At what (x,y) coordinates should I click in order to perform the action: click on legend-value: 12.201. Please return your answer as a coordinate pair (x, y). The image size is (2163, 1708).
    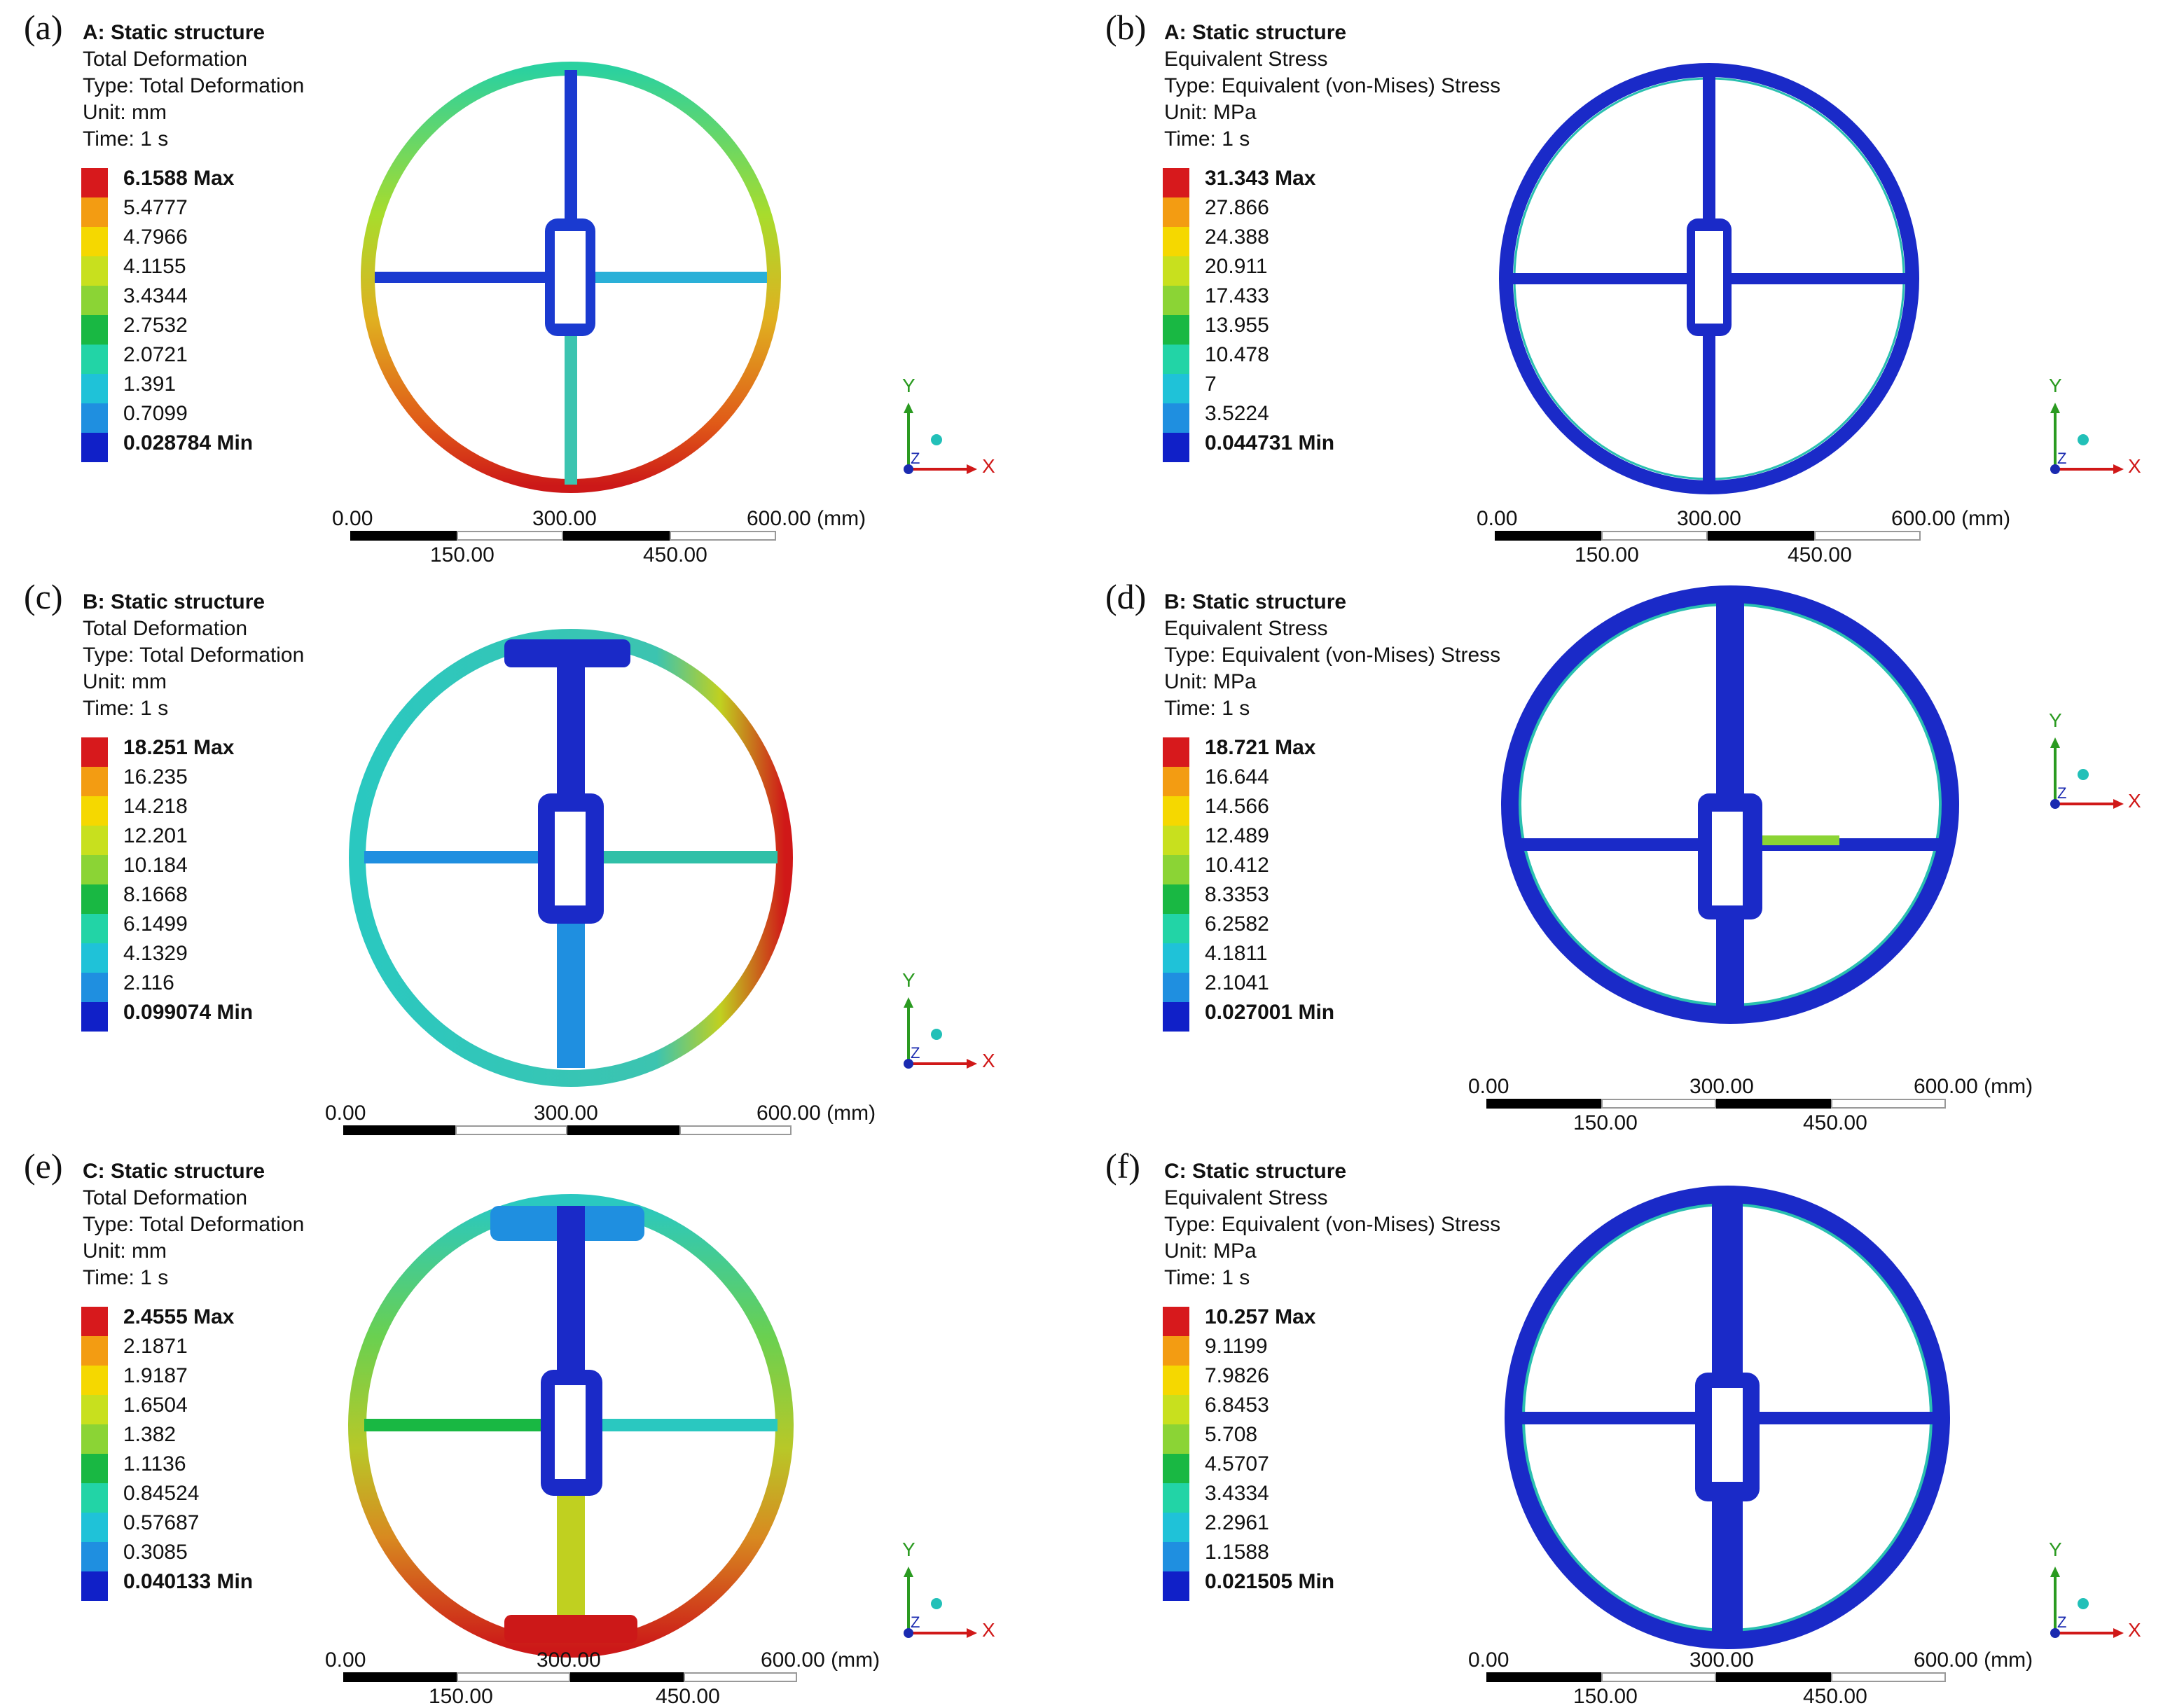
    Looking at the image, I should click on (156, 835).